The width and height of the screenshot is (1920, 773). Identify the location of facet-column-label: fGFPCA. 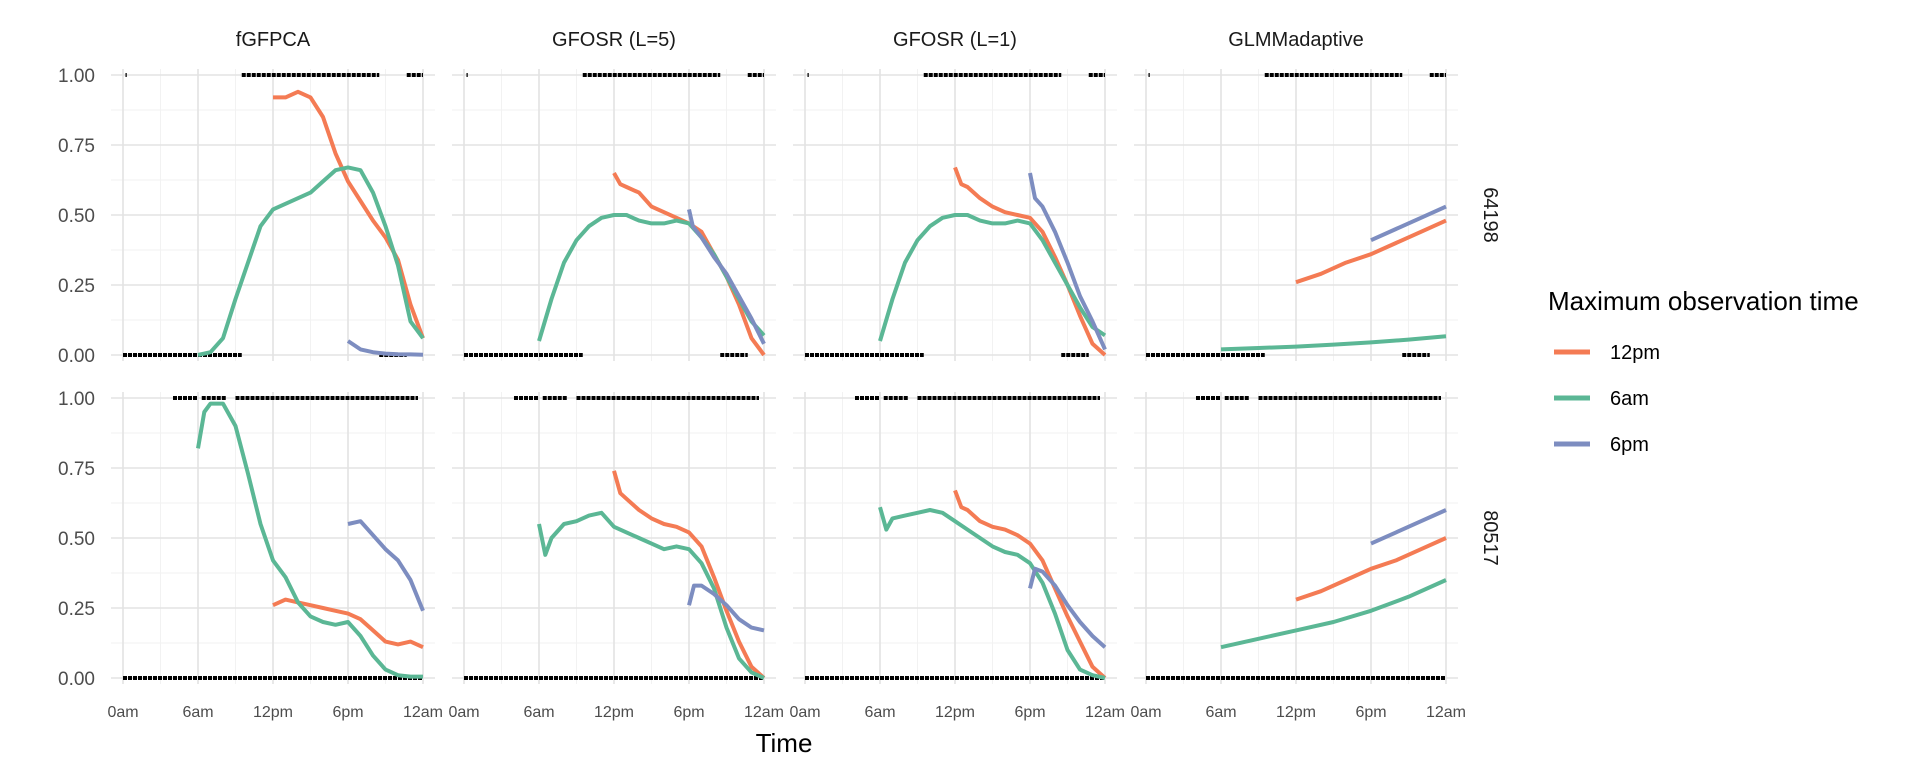
(273, 40).